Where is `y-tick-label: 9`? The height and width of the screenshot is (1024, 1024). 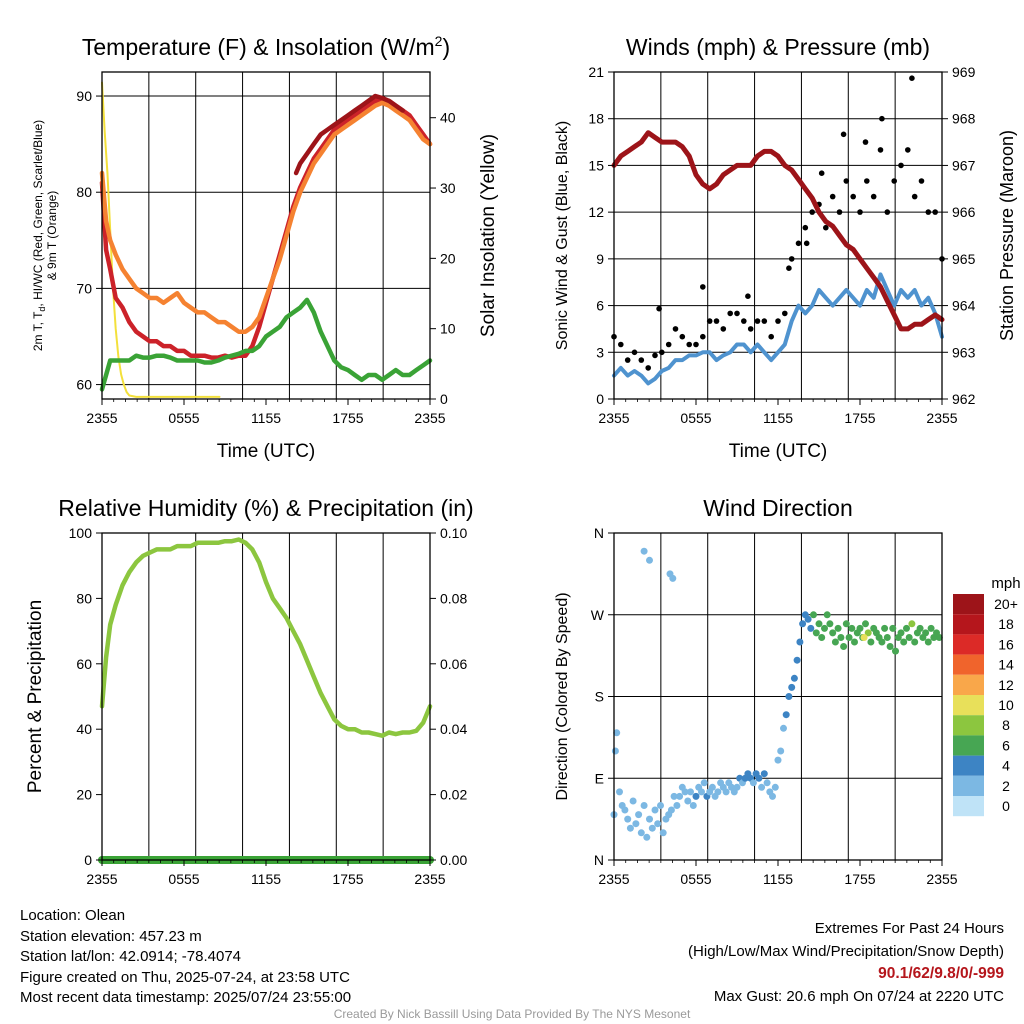 y-tick-label: 9 is located at coordinates (600, 259).